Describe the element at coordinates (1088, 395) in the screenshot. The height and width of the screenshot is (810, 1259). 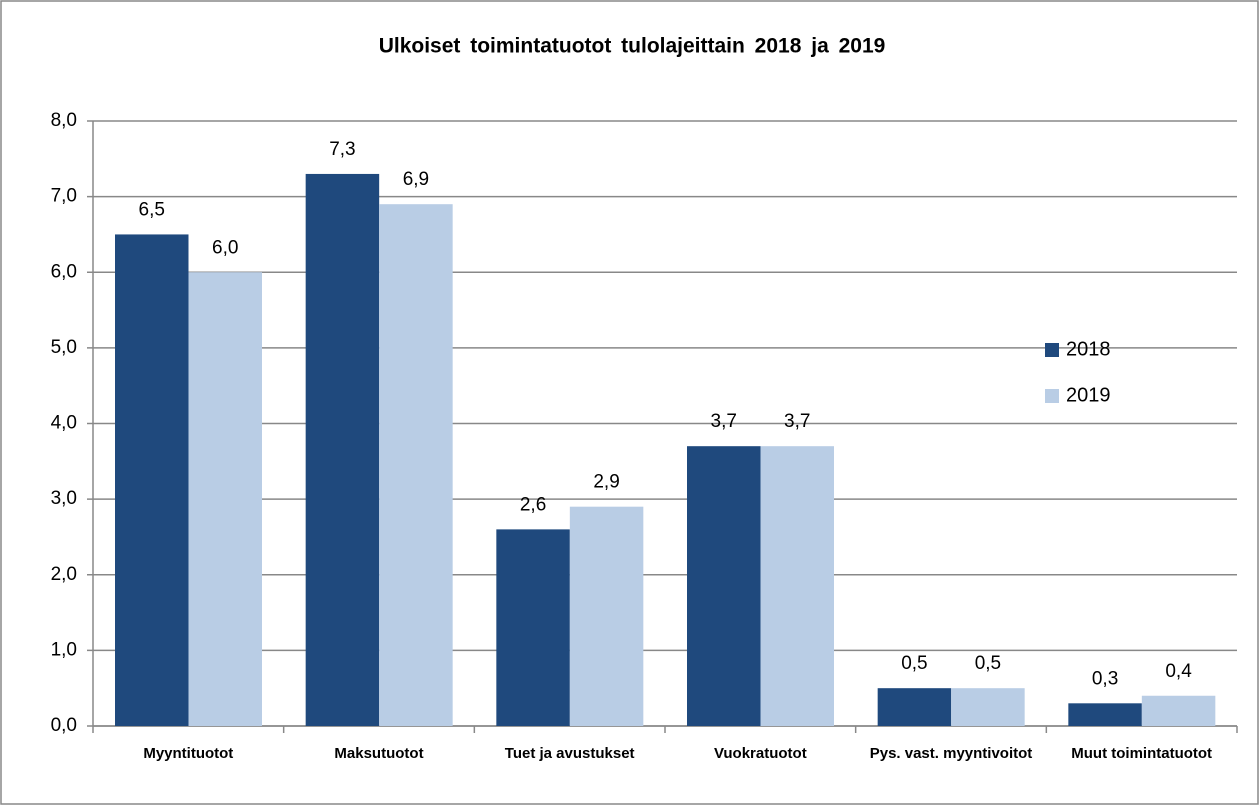
I see `legend-label: 2019` at that location.